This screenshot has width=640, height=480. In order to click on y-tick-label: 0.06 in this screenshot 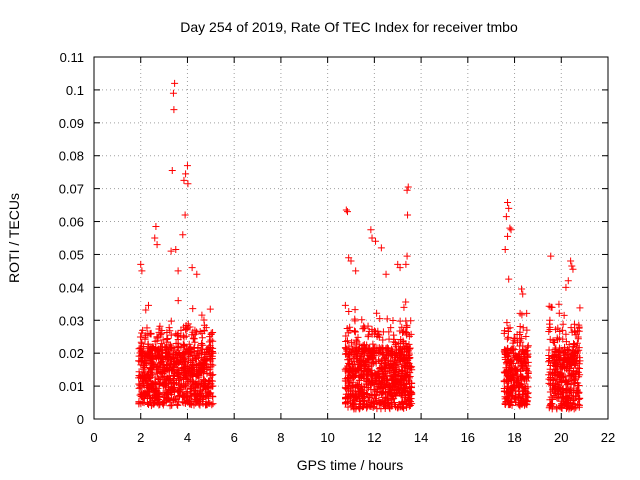, I will do `click(71, 222)`.